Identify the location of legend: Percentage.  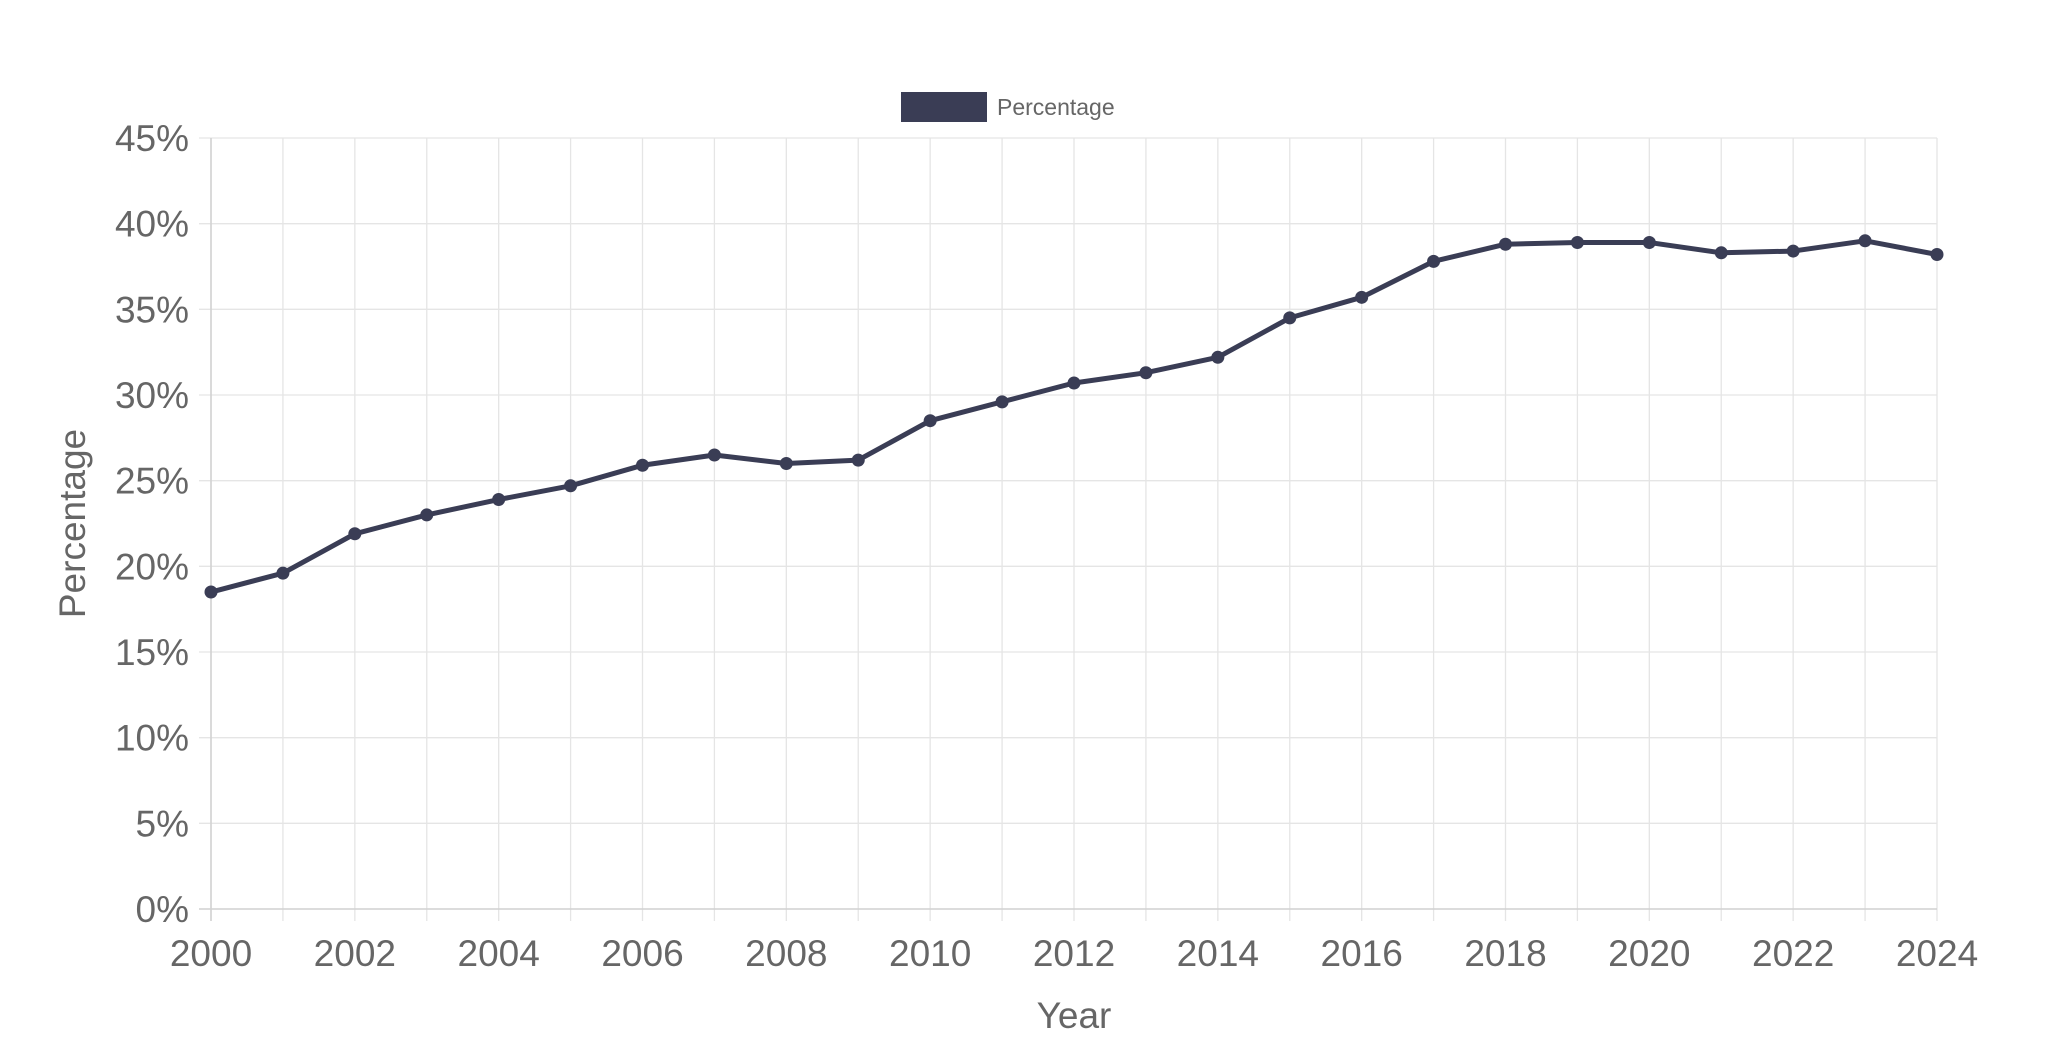
(1008, 107).